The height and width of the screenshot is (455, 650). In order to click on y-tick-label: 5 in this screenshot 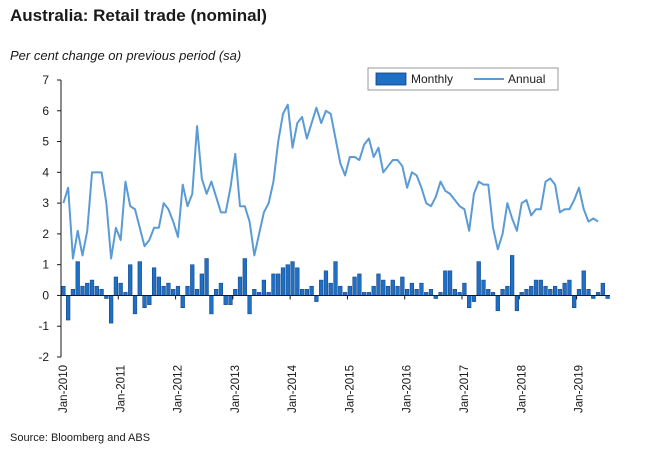, I will do `click(45, 142)`.